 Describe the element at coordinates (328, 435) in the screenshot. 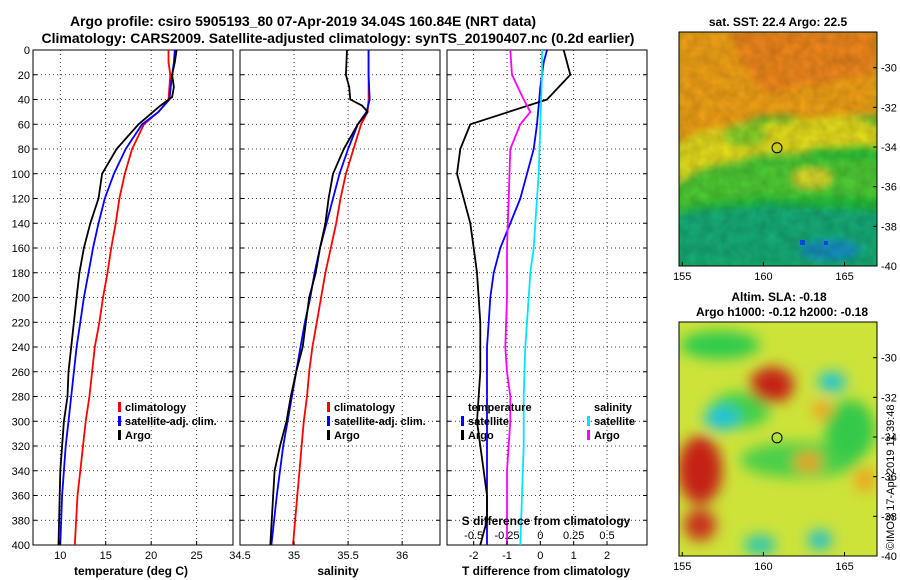

I see `legend-swatch-argo` at that location.